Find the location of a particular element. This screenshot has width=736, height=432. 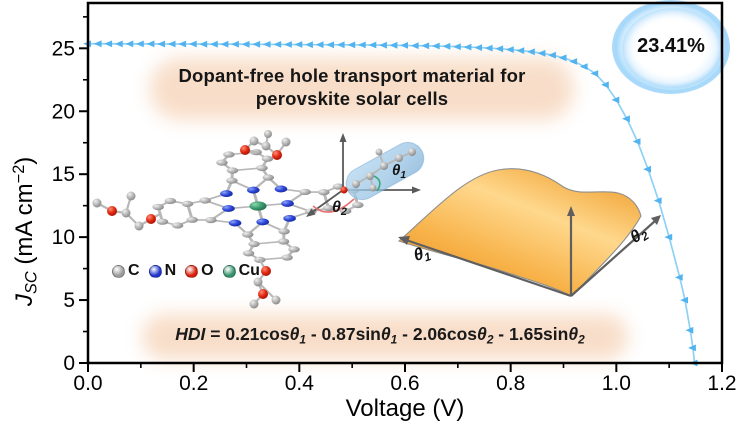

y-axis-label: JSC (mA cm−2) is located at coordinates (26, 231).